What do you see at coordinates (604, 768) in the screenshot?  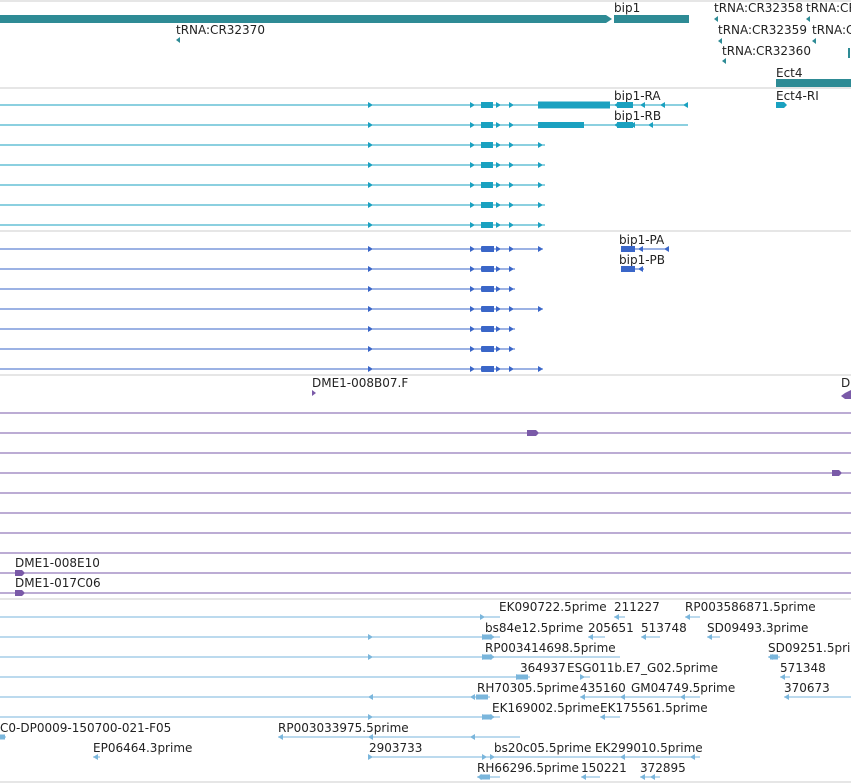 I see `est-label: 150221` at bounding box center [604, 768].